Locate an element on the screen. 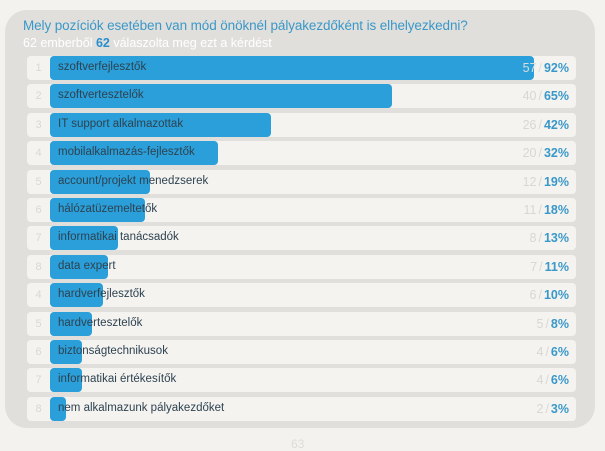 The width and height of the screenshot is (605, 451). answer-percent: 42% is located at coordinates (556, 124).